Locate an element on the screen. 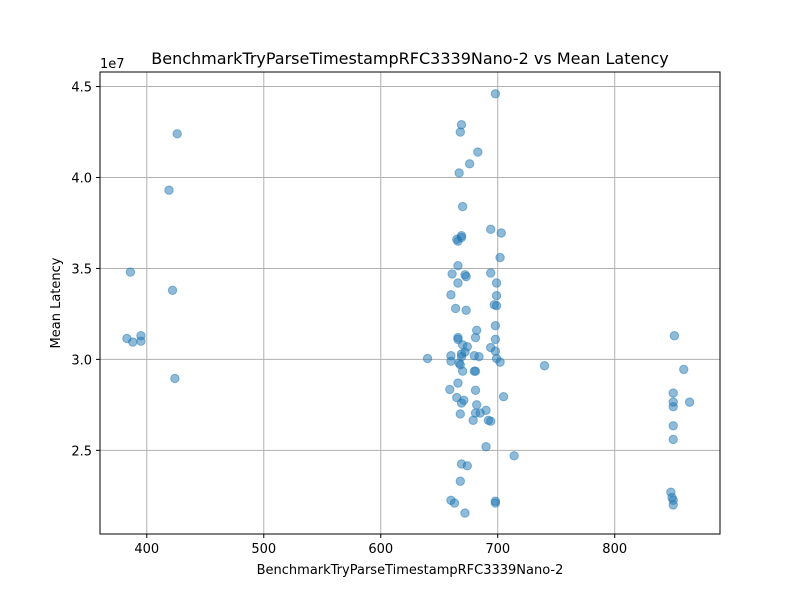 Image resolution: width=800 pixels, height=600 pixels. x-tick-label: 500 is located at coordinates (263, 549).